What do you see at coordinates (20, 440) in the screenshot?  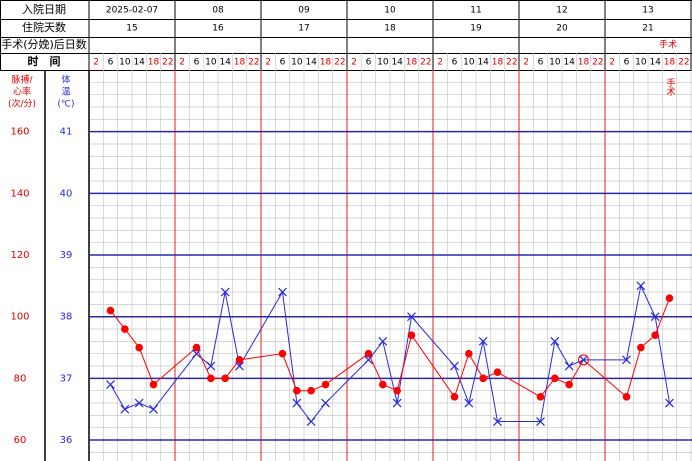 I see `y2-tick-label: 60` at bounding box center [20, 440].